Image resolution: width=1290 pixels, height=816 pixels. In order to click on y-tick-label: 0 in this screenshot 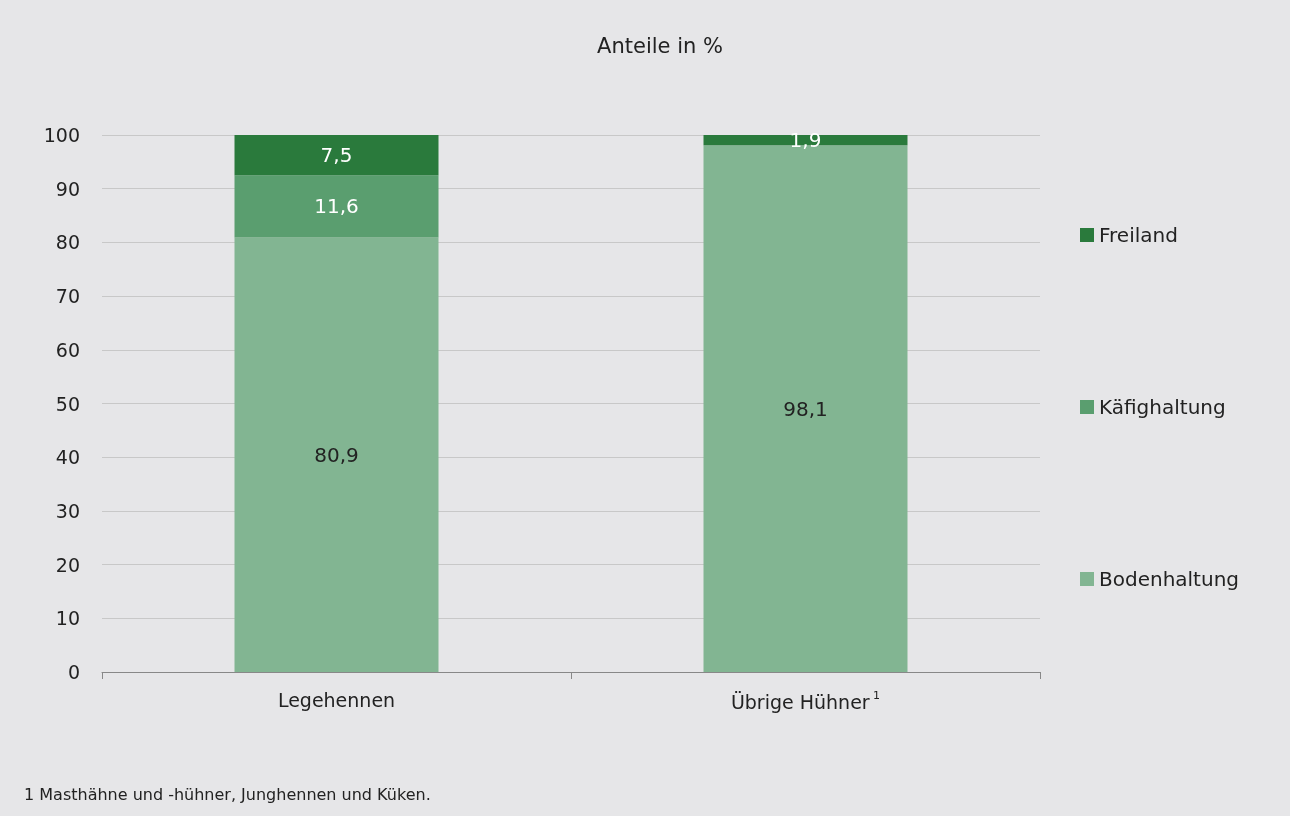, I will do `click(73, 672)`.